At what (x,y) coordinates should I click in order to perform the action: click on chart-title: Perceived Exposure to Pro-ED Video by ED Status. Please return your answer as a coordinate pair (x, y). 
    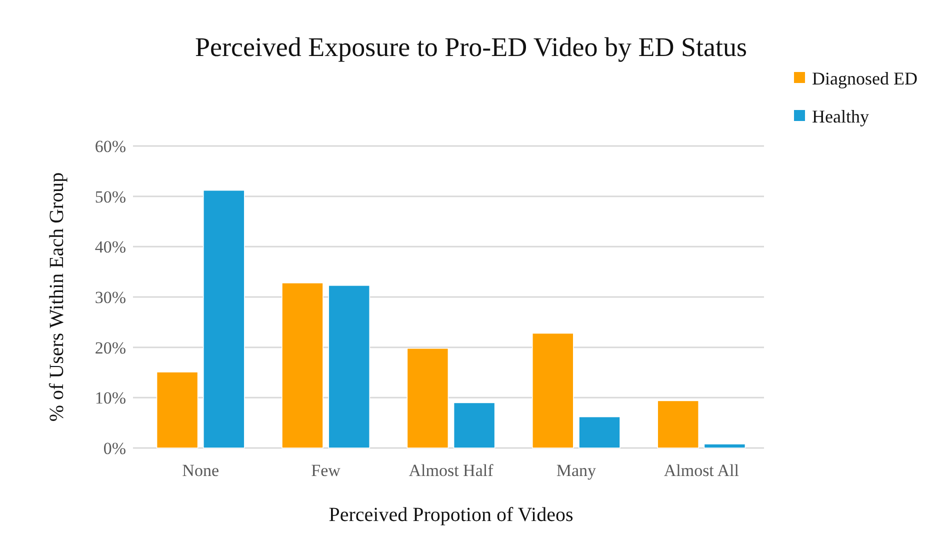
    Looking at the image, I should click on (471, 47).